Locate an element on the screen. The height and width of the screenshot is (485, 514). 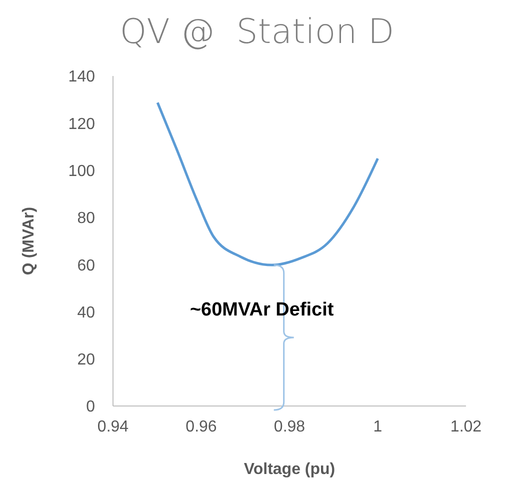
chart-title: QV @ Station D is located at coordinates (257, 32).